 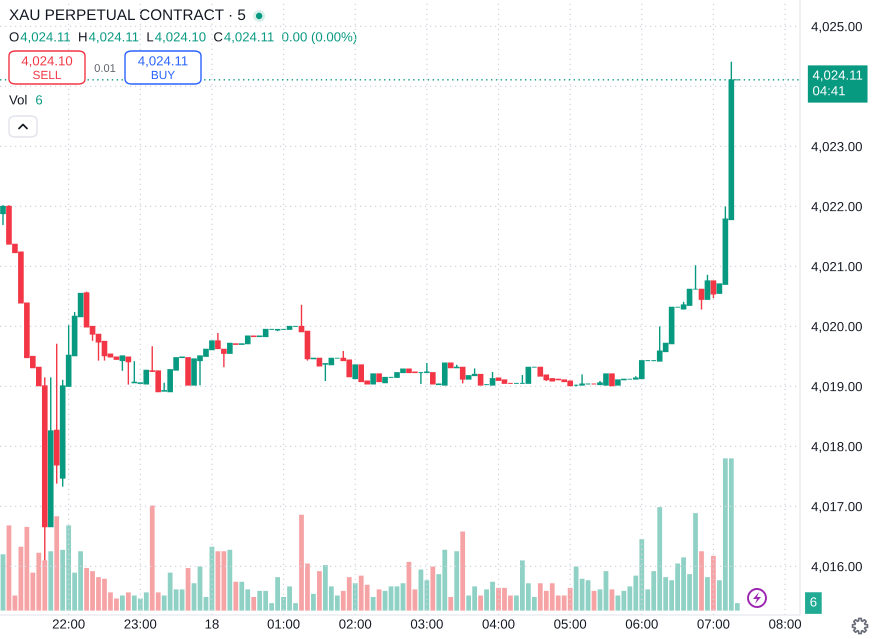 What do you see at coordinates (836, 507) in the screenshot?
I see `y-tick-label: 4,017.00` at bounding box center [836, 507].